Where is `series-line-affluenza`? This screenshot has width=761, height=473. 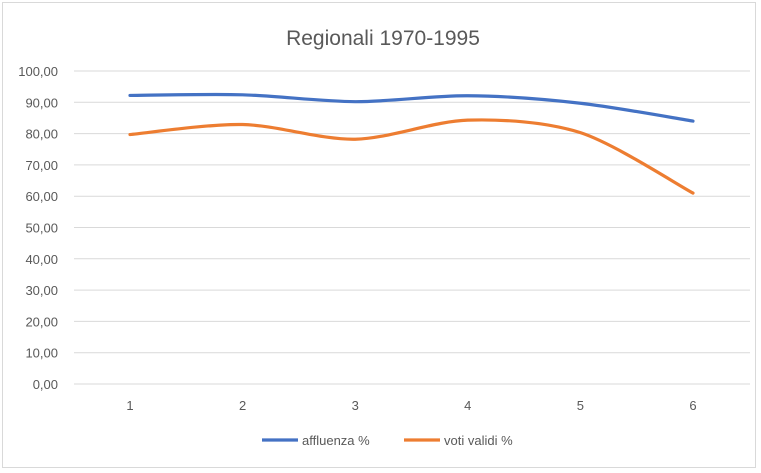
series-line-affluenza is located at coordinates (411, 107).